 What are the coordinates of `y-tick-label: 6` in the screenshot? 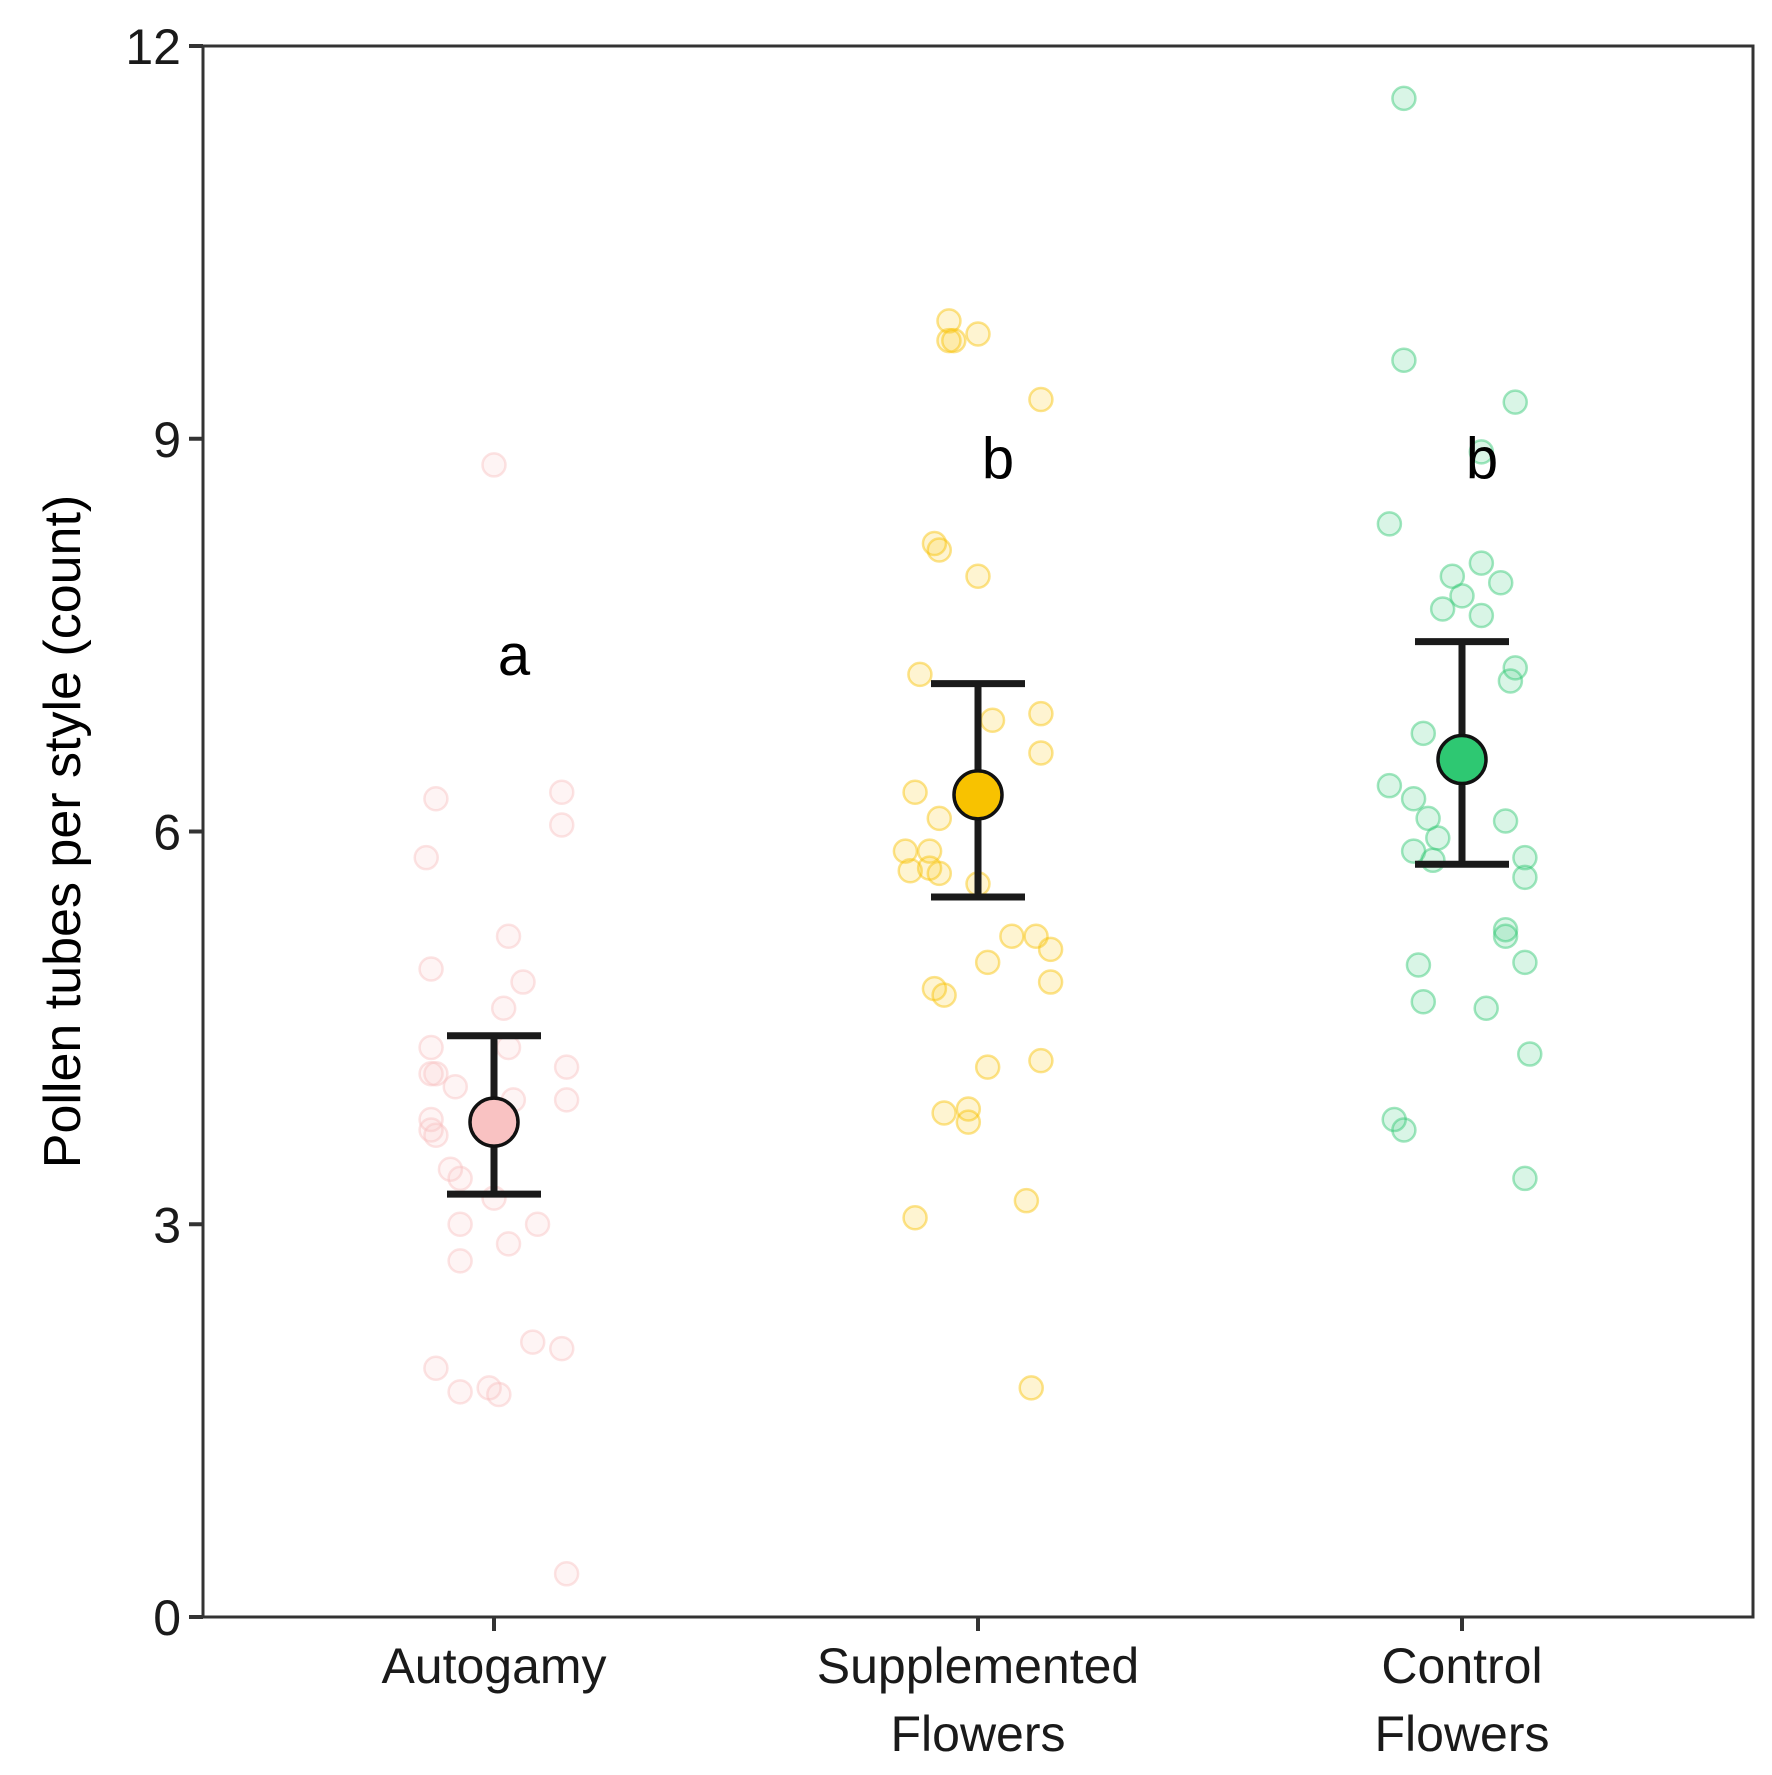 It's located at (167, 833).